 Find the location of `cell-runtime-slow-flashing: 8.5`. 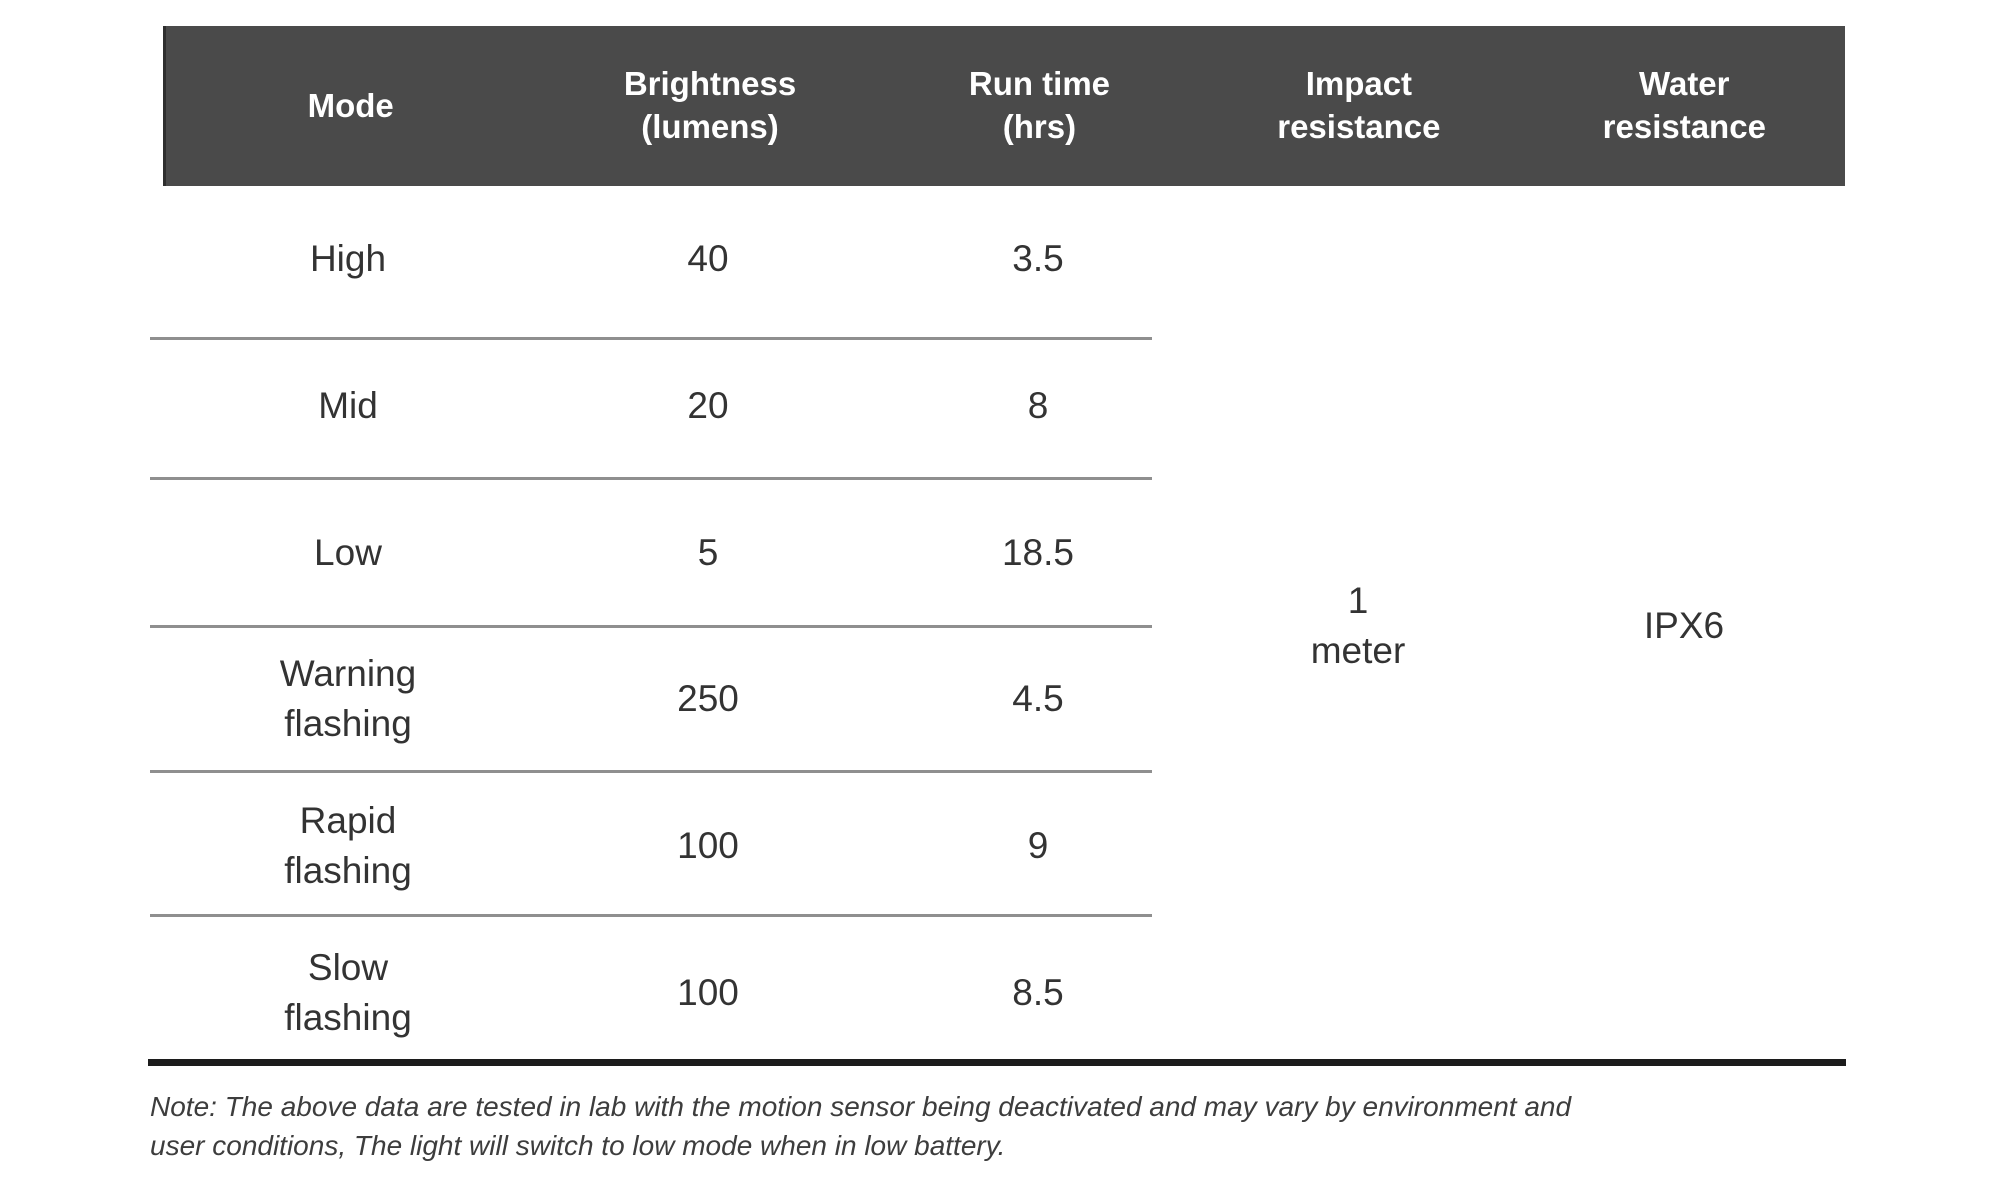

cell-runtime-slow-flashing: 8.5 is located at coordinates (1038, 992).